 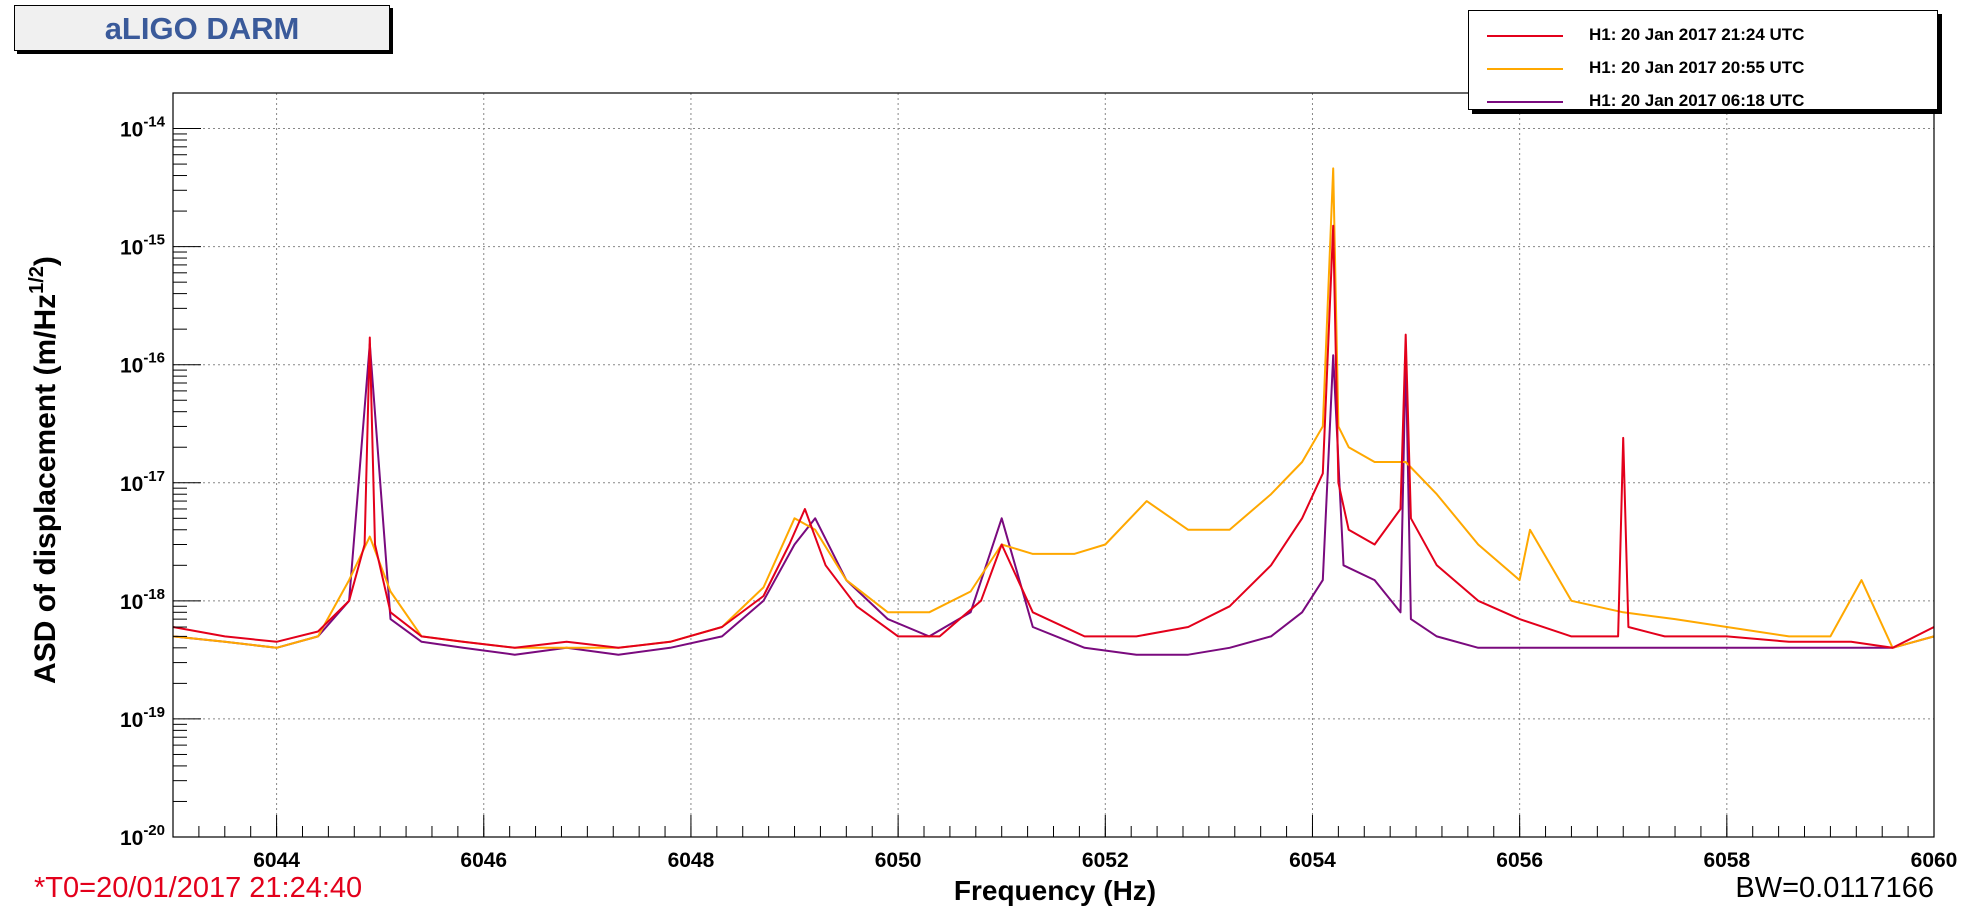 I want to click on x-tick-label: 6048, so click(x=691, y=860).